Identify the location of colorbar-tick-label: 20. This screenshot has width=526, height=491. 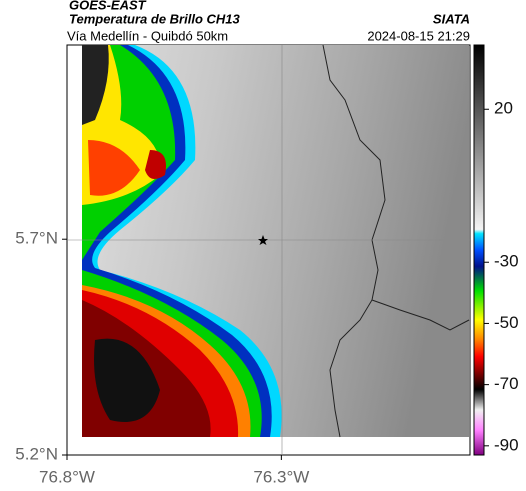
(503, 108).